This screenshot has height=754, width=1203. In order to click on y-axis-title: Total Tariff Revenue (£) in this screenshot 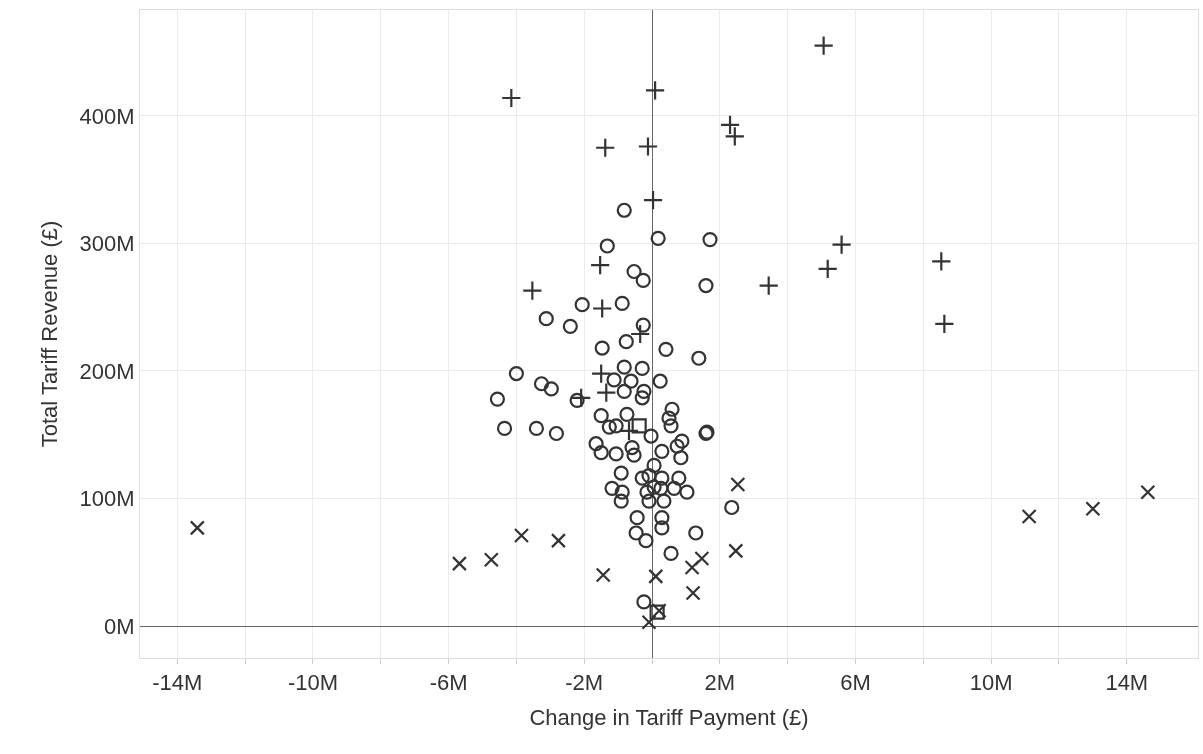, I will do `click(50, 334)`.